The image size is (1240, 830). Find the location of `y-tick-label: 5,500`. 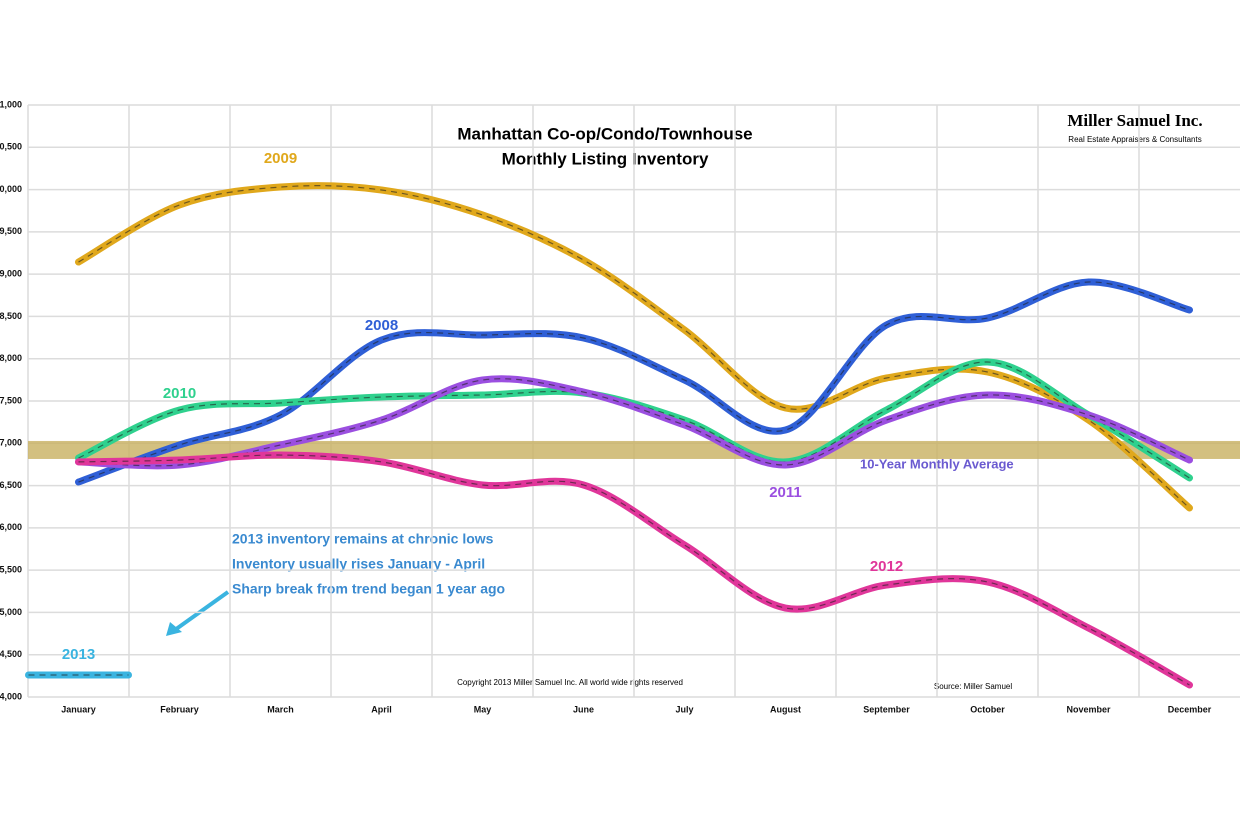

y-tick-label: 5,500 is located at coordinates (11, 570).